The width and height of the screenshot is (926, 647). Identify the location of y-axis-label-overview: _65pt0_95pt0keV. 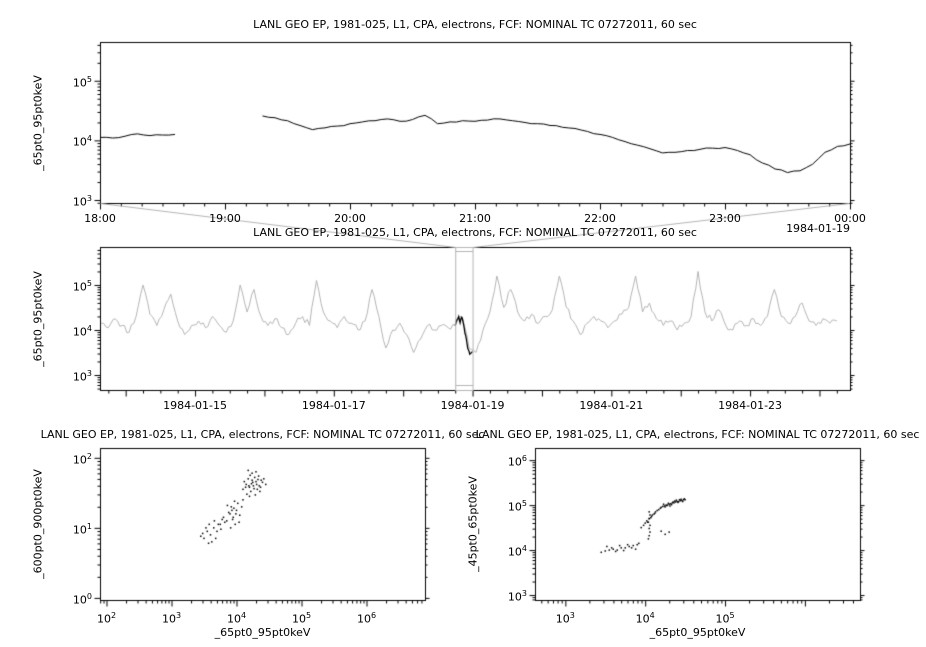
(38, 318).